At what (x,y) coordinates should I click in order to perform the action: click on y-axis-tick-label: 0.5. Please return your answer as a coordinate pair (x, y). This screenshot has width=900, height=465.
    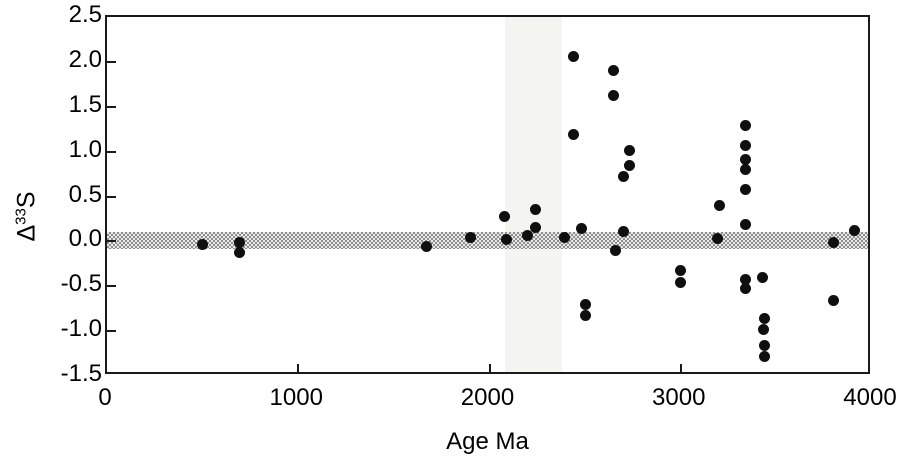
    Looking at the image, I should click on (85, 194).